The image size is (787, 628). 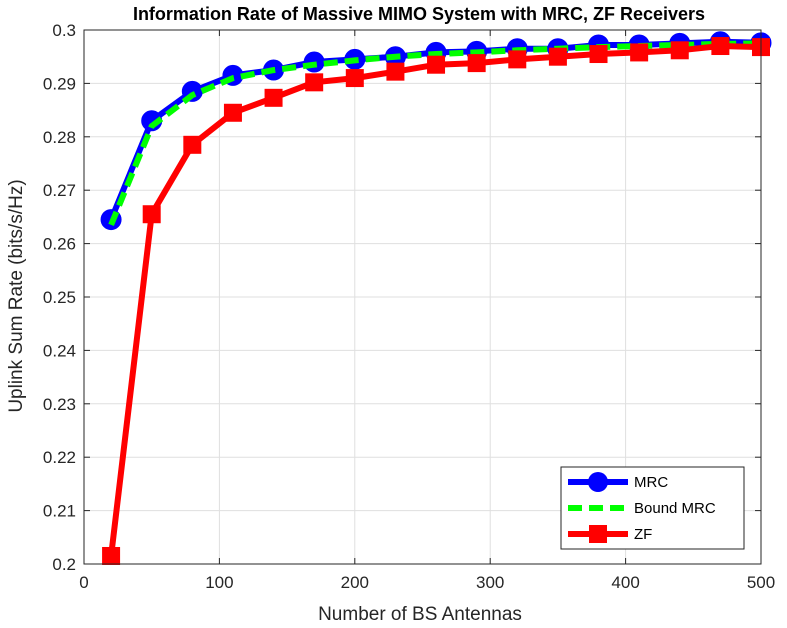 I want to click on y-tick-label: 0.24, so click(x=59, y=350).